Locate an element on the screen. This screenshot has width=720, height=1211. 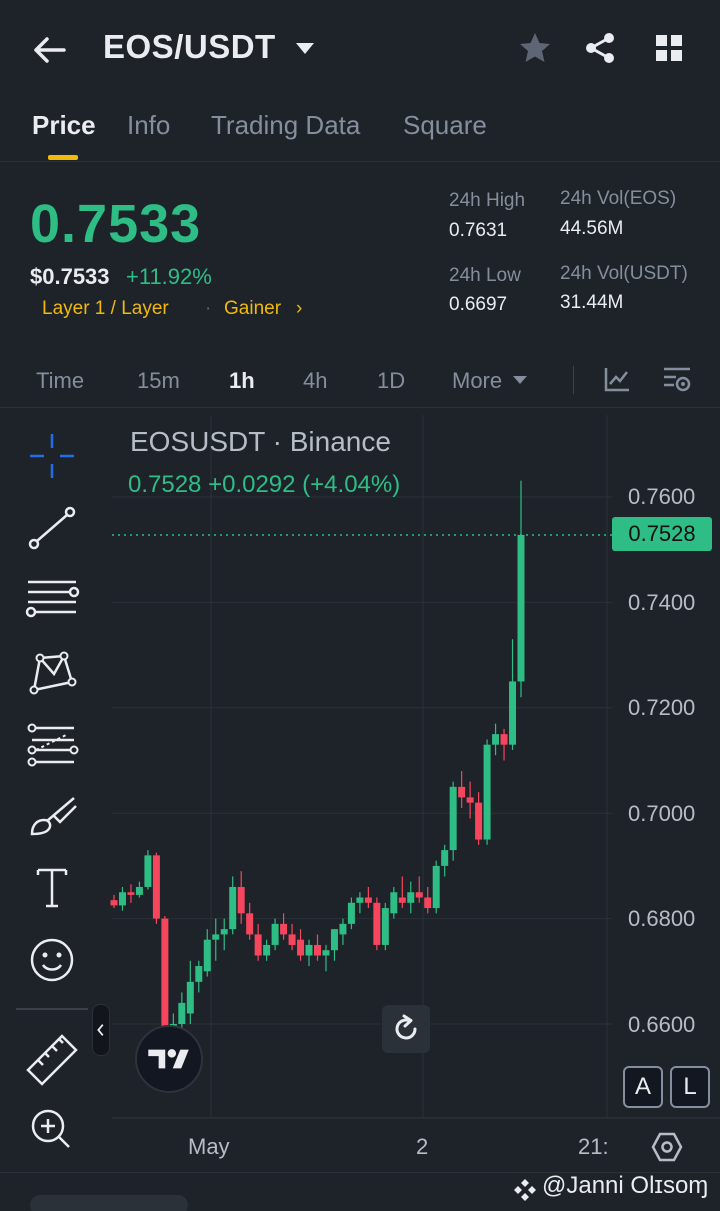
share-icon is located at coordinates (600, 48).